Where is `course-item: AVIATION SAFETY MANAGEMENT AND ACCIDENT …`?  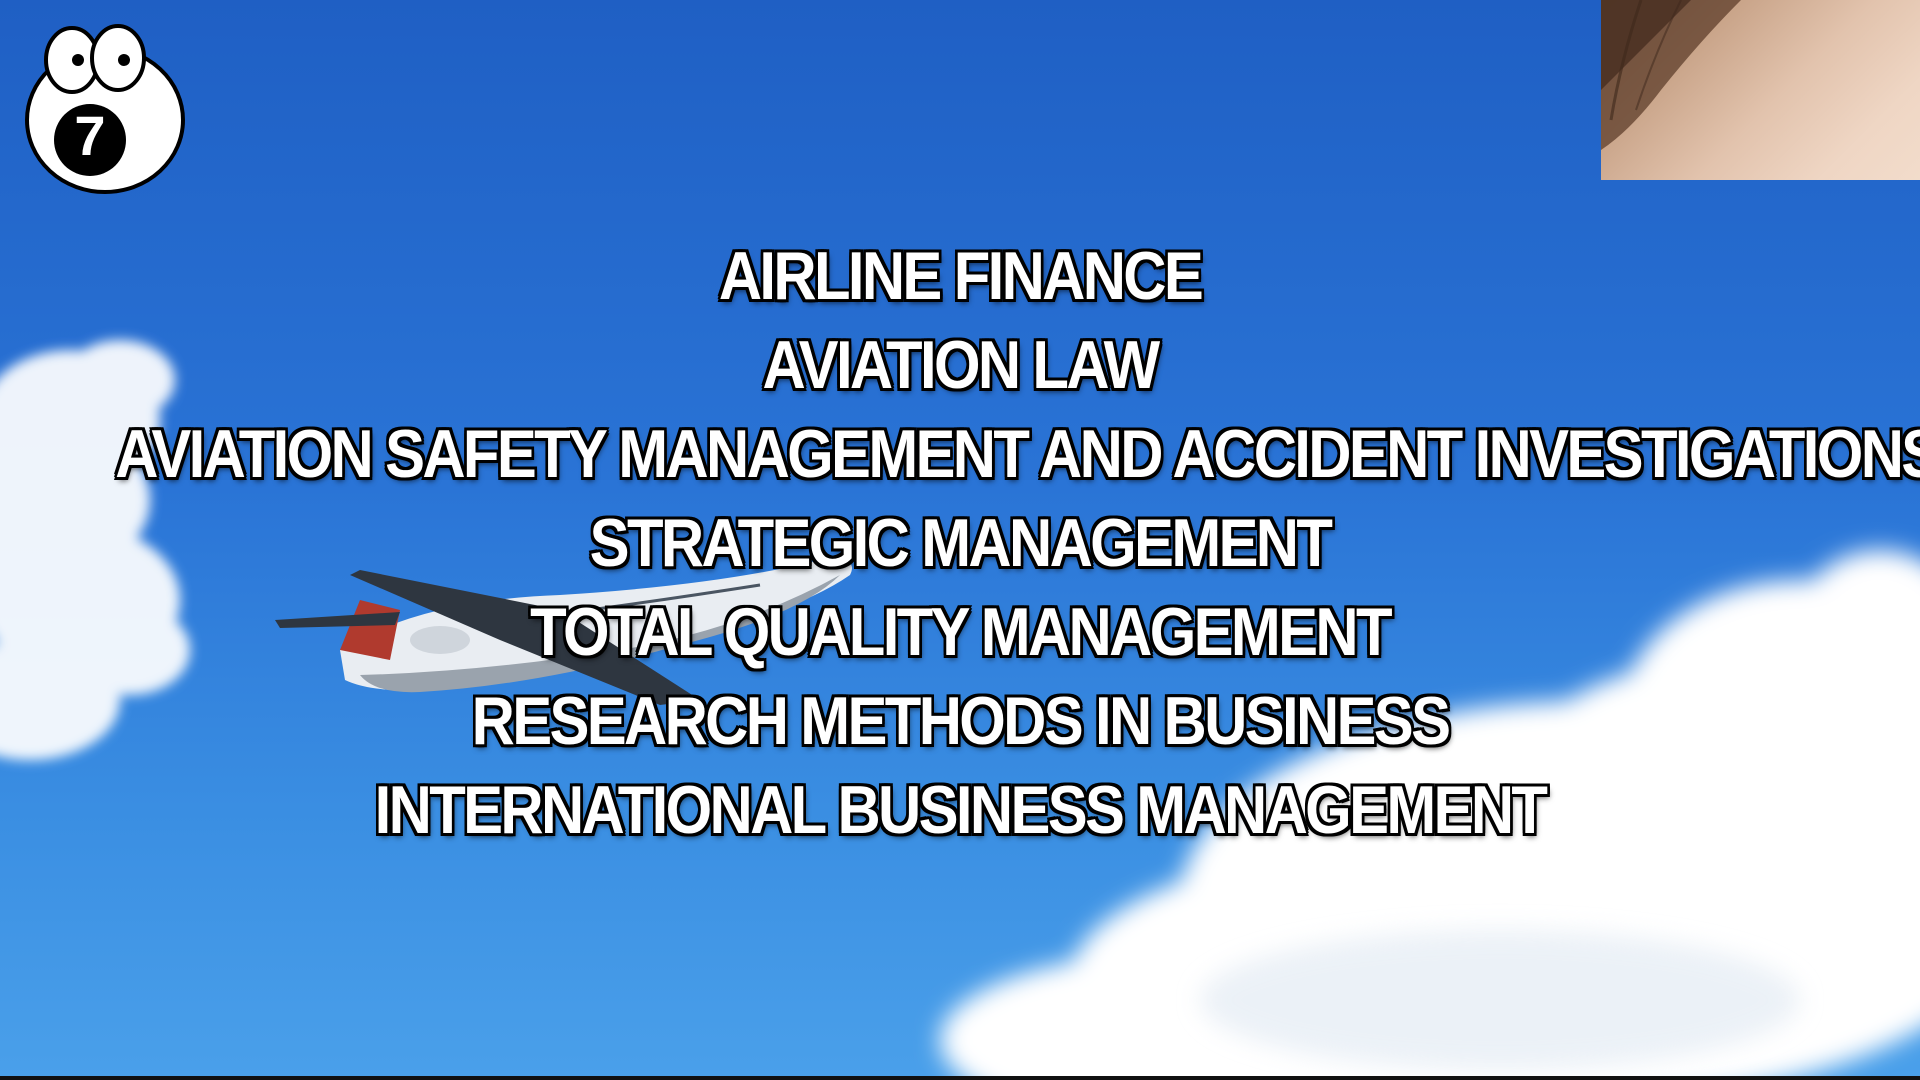 course-item: AVIATION SAFETY MANAGEMENT AND ACCIDENT … is located at coordinates (1017, 454).